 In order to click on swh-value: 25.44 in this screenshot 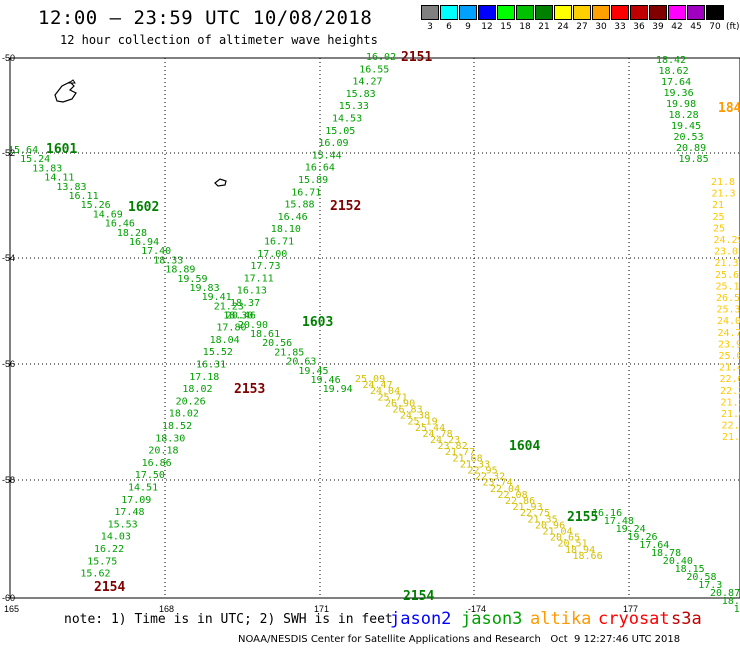, I will do `click(430, 428)`.